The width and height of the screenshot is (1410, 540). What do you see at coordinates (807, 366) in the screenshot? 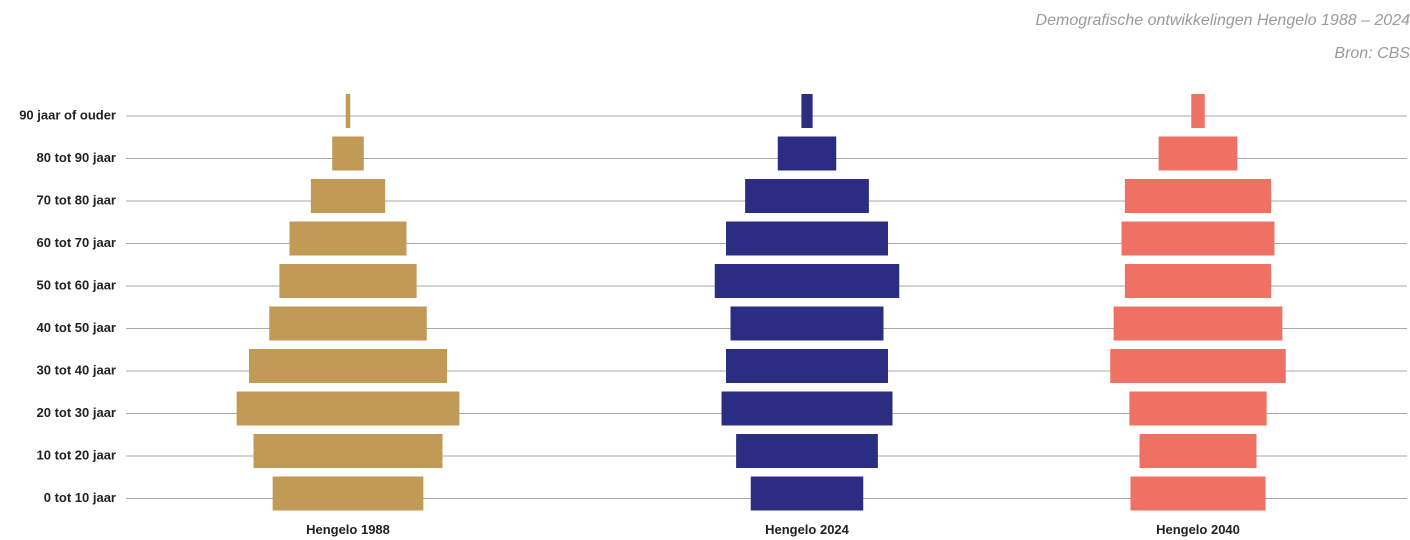
I see `bar-hengelo-2024-30-tot-40-jaar` at bounding box center [807, 366].